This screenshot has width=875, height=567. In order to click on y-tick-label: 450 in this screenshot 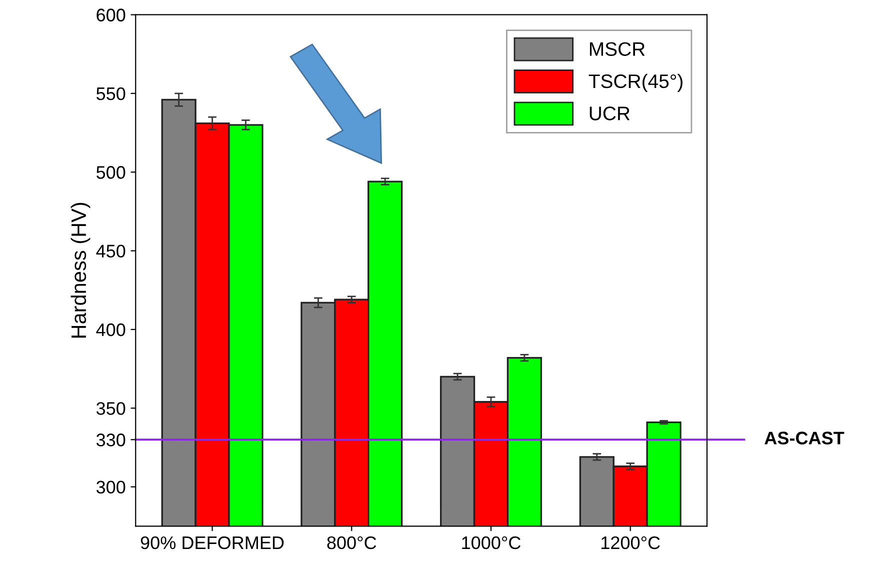, I will do `click(111, 251)`.